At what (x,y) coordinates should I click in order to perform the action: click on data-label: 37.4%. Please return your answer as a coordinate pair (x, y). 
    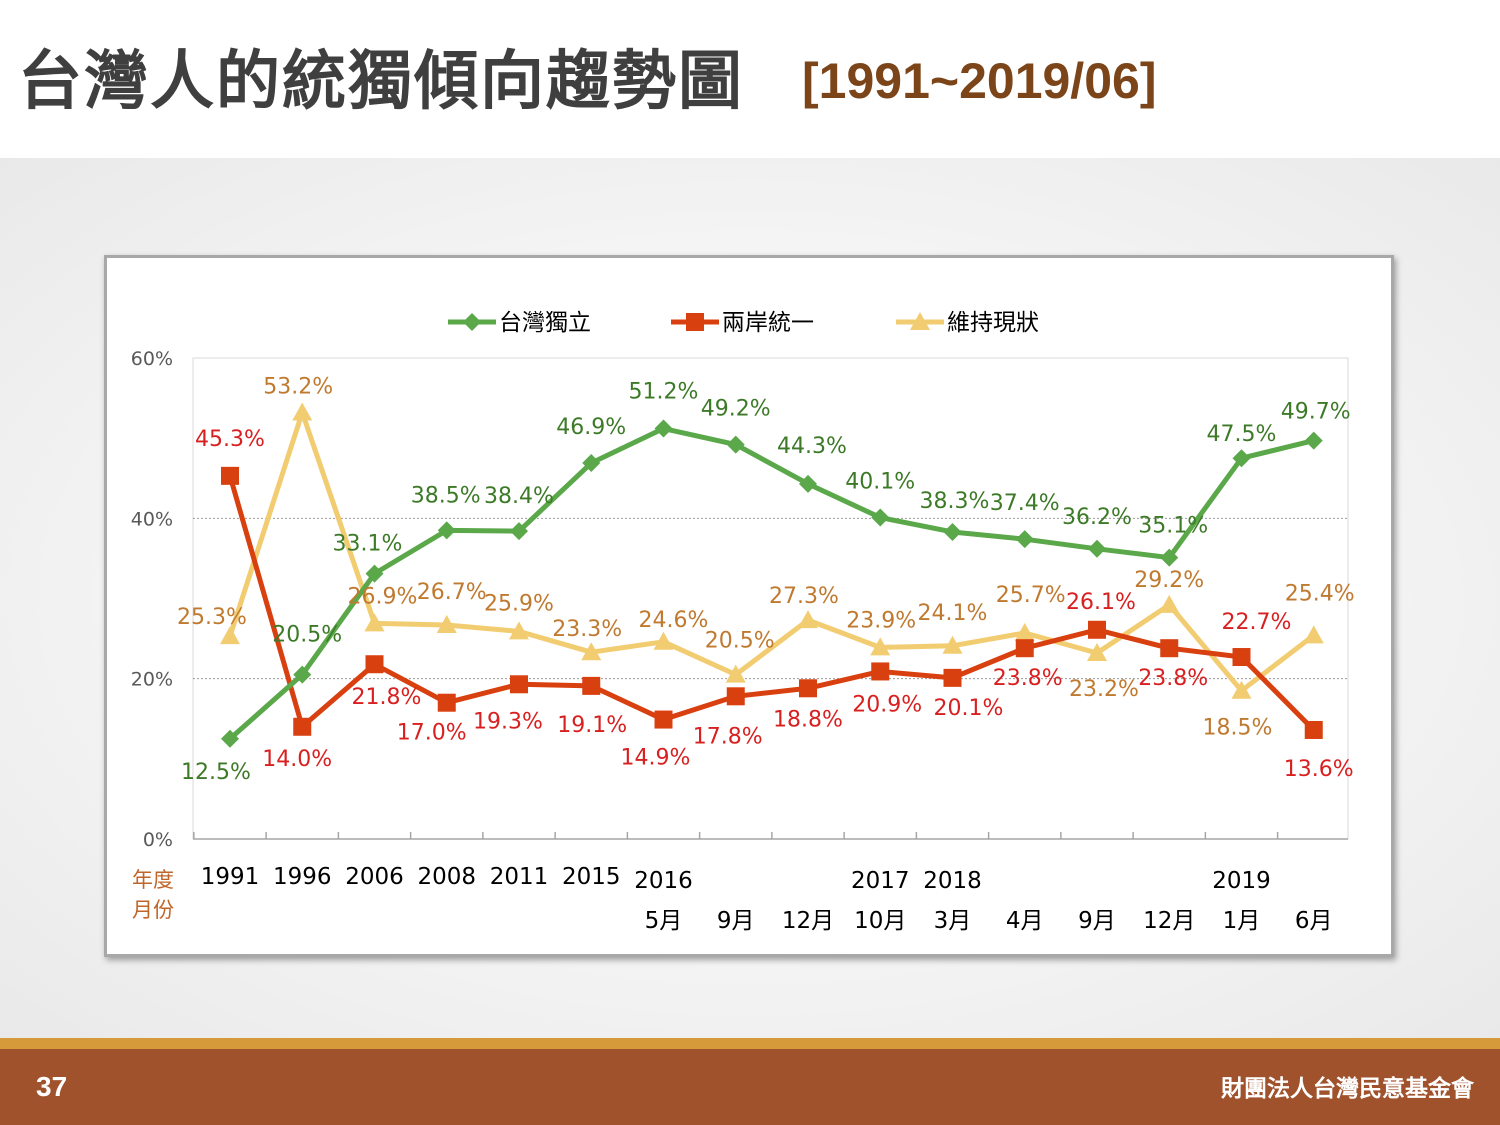
    Looking at the image, I should click on (1025, 503).